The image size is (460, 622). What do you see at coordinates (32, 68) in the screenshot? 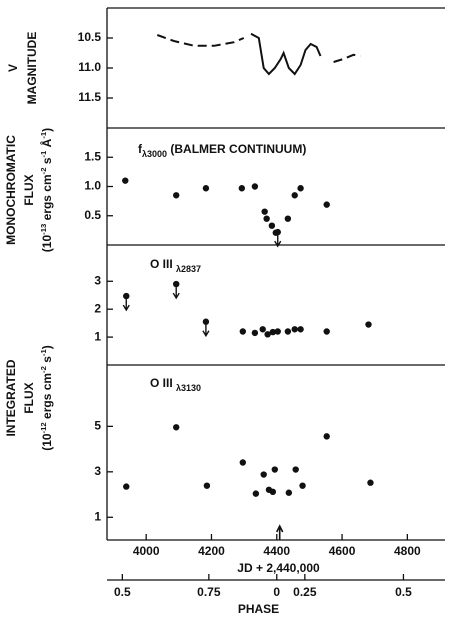
I see `y-axis-label: MAGNITUDE` at bounding box center [32, 68].